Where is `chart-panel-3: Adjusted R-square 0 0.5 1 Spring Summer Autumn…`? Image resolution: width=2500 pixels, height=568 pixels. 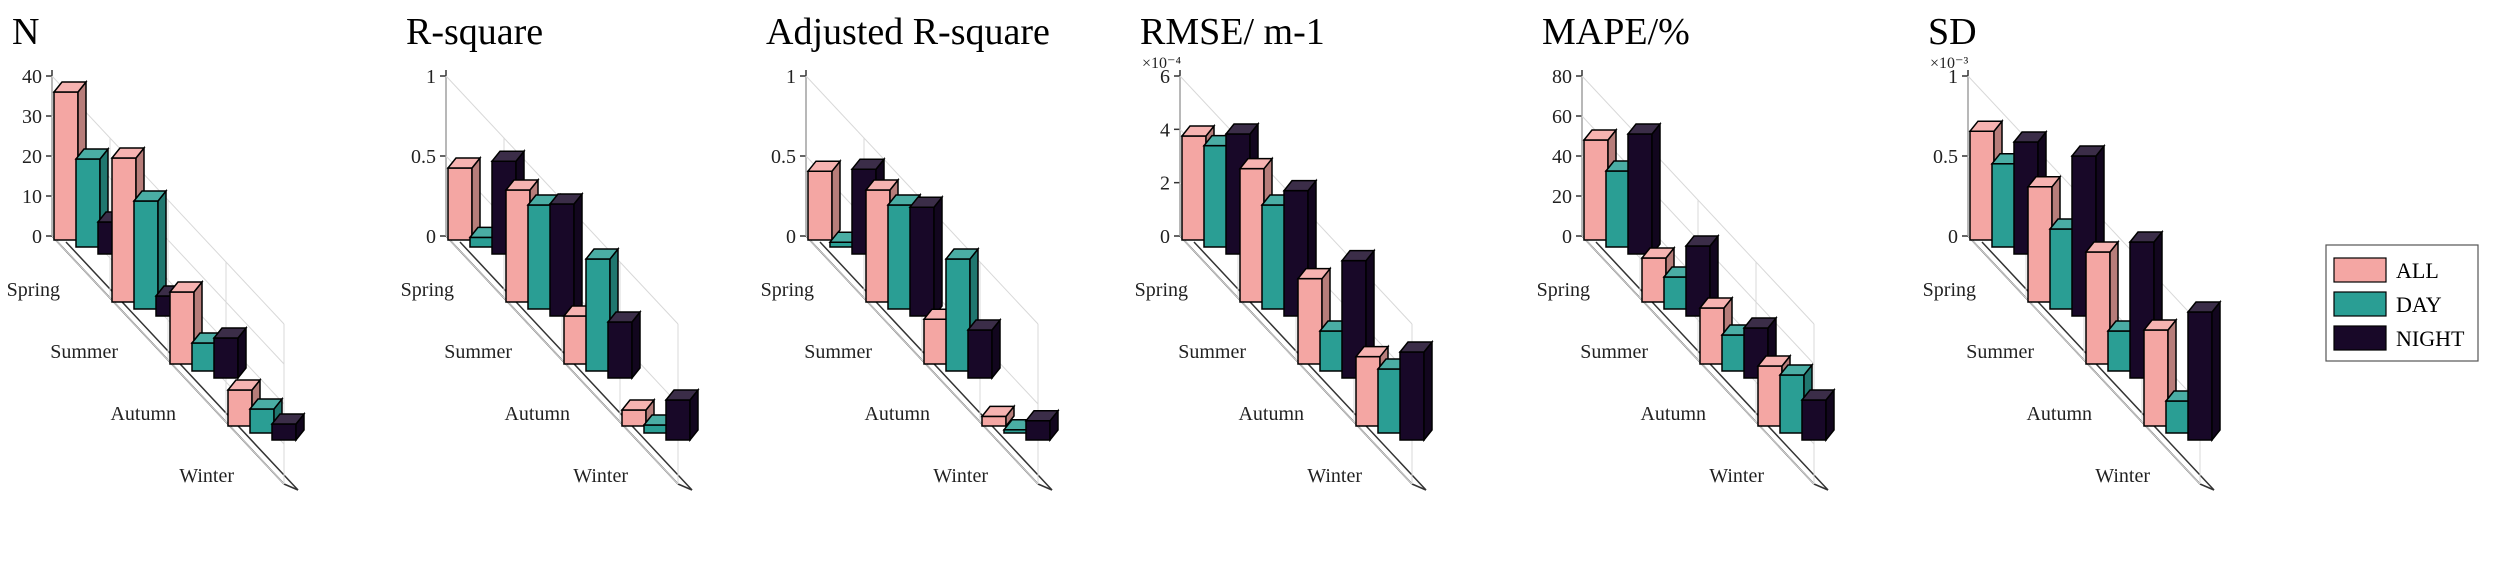
chart-panel-3: Adjusted R-square 0 0.5 1 Spring Summer Autumn… is located at coordinates (910, 251).